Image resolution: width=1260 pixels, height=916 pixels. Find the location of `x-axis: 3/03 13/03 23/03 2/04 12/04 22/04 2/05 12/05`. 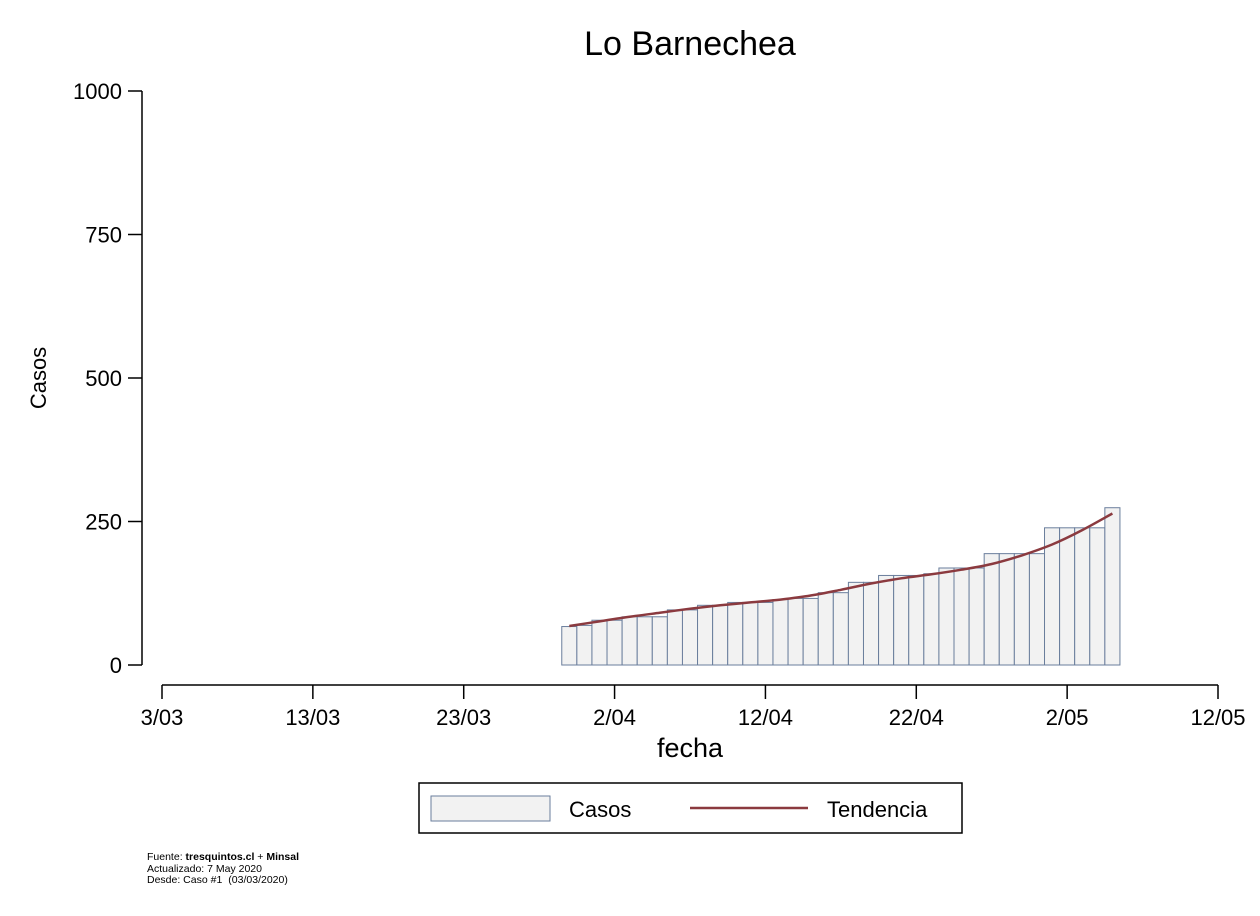

x-axis: 3/03 13/03 23/03 2/04 12/04 22/04 2/05 12/05 is located at coordinates (693, 707).